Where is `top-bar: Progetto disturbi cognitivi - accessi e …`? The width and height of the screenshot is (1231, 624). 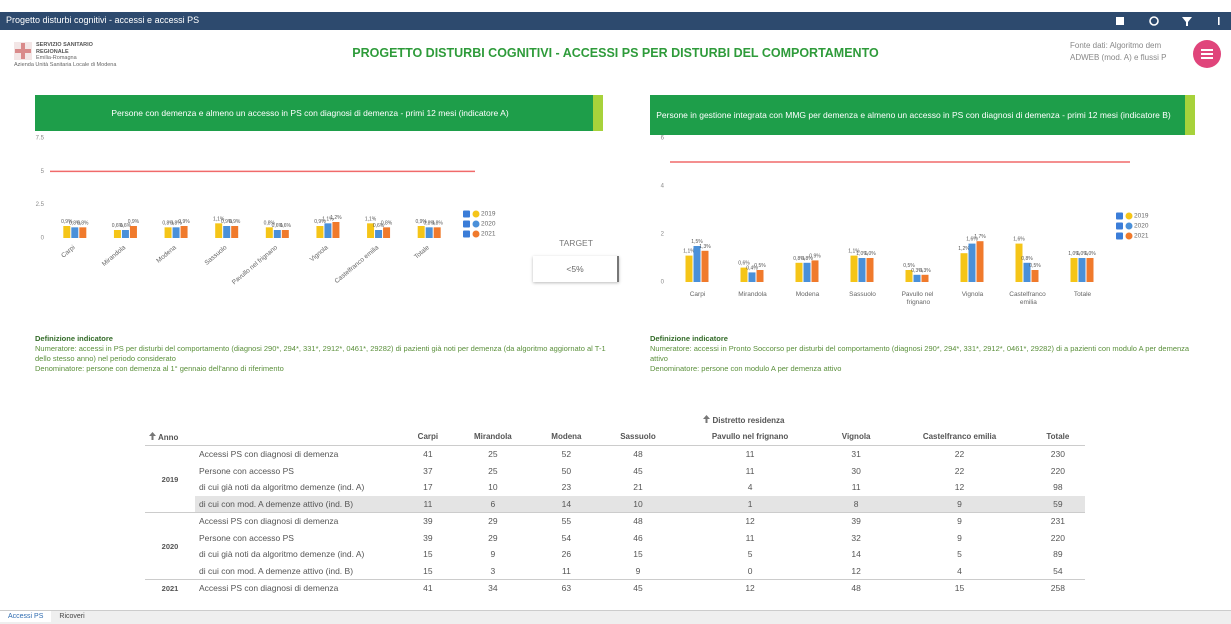 top-bar: Progetto disturbi cognitivi - accessi e … is located at coordinates (615, 21).